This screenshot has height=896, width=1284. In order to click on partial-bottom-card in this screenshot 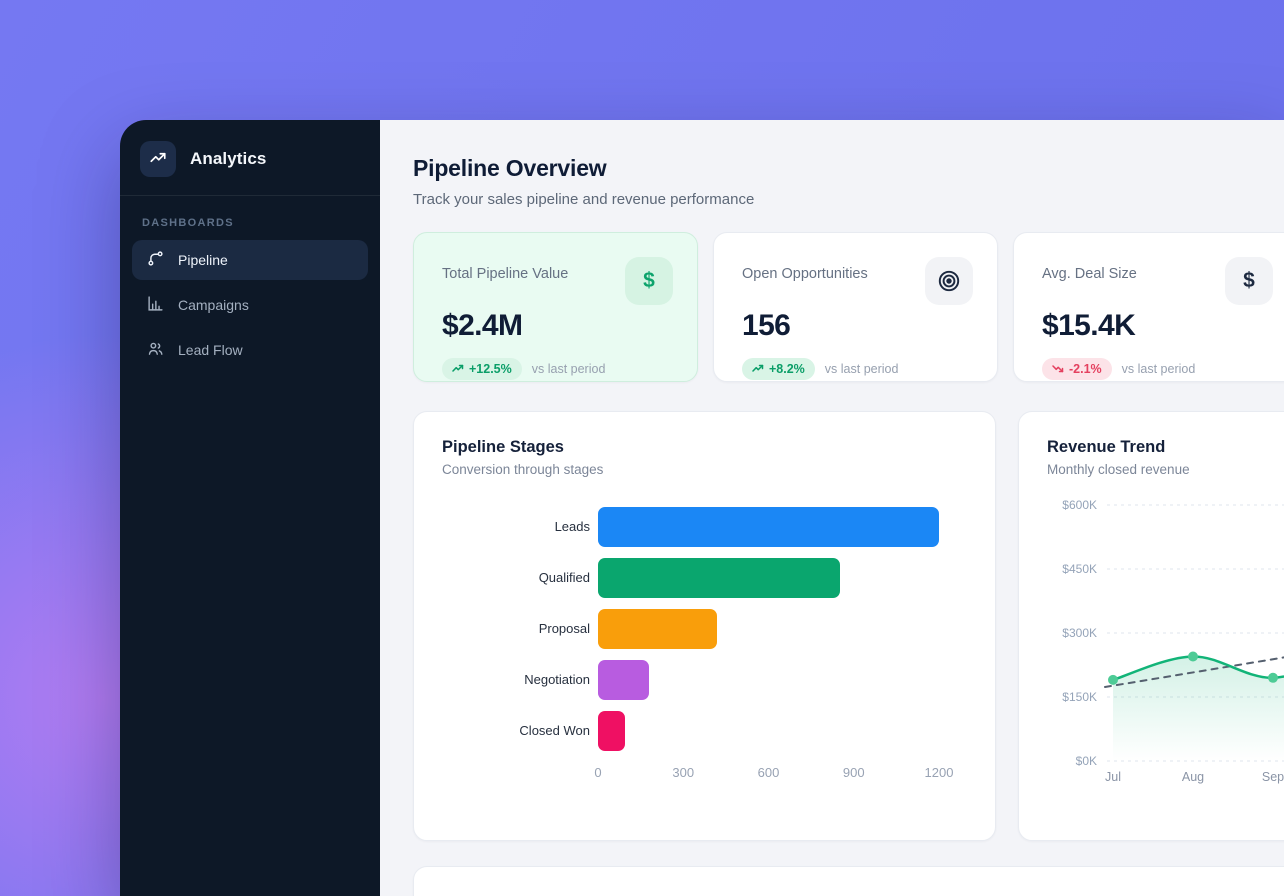, I will do `click(848, 881)`.